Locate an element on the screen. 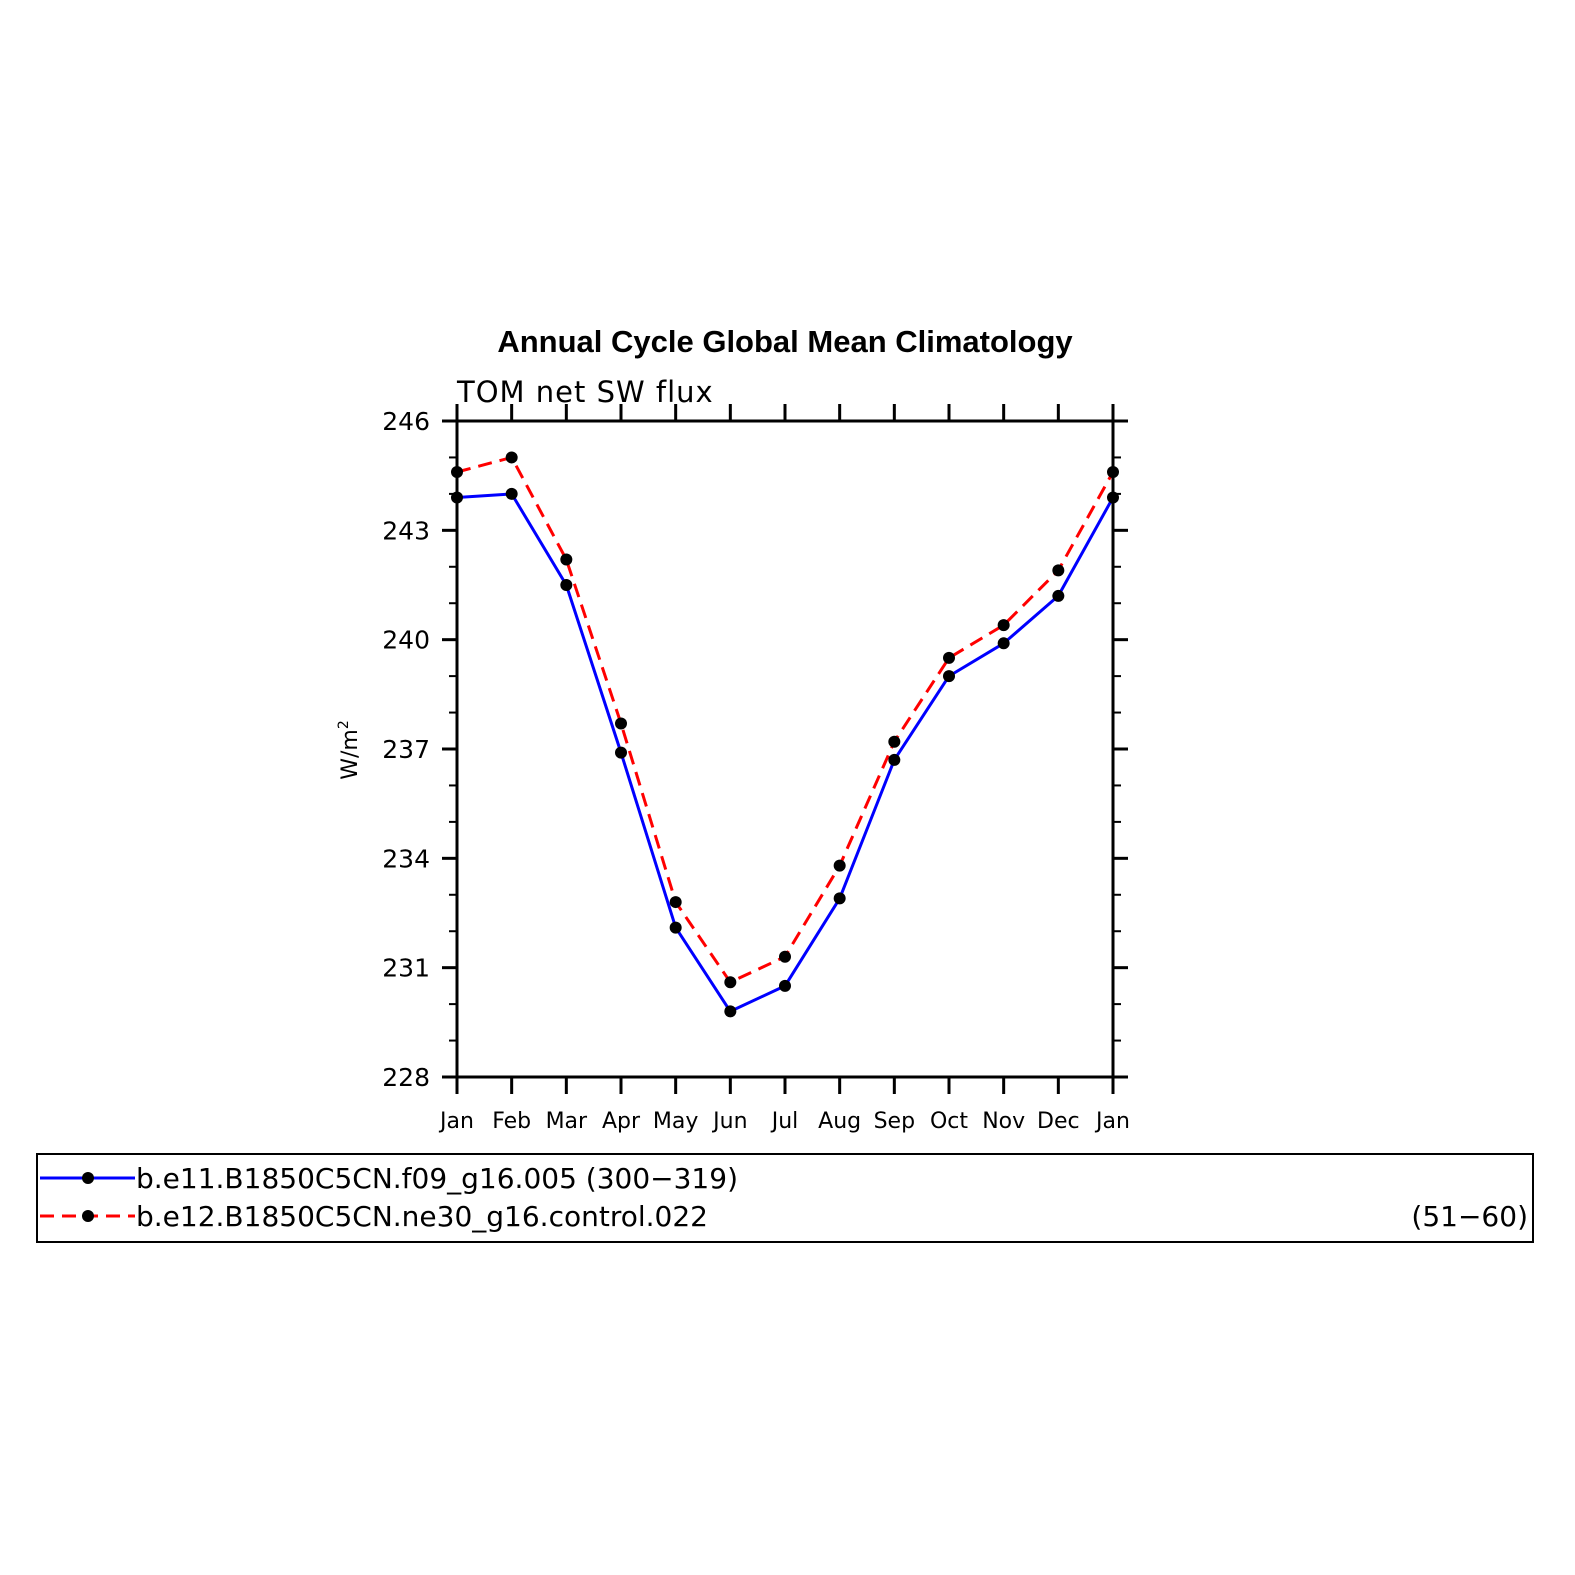 This screenshot has width=1575, height=1575. svg-text: W/m2 is located at coordinates (349, 750).